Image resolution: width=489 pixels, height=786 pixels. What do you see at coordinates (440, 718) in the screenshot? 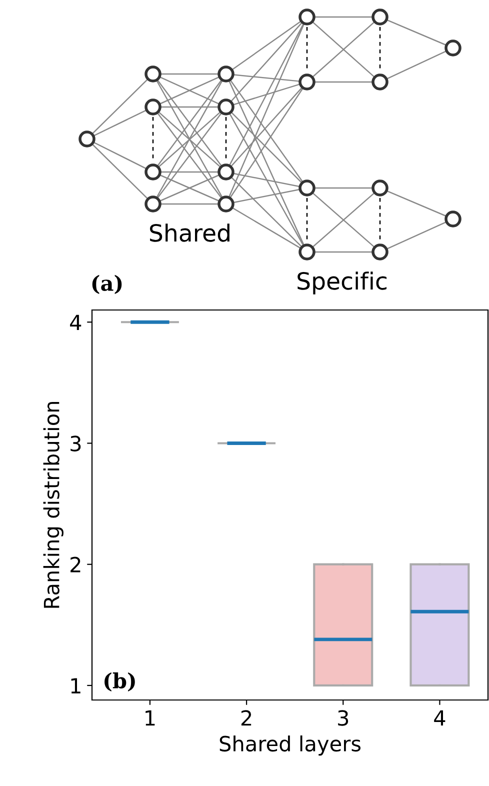
I see `x-tick-label: 4` at bounding box center [440, 718].